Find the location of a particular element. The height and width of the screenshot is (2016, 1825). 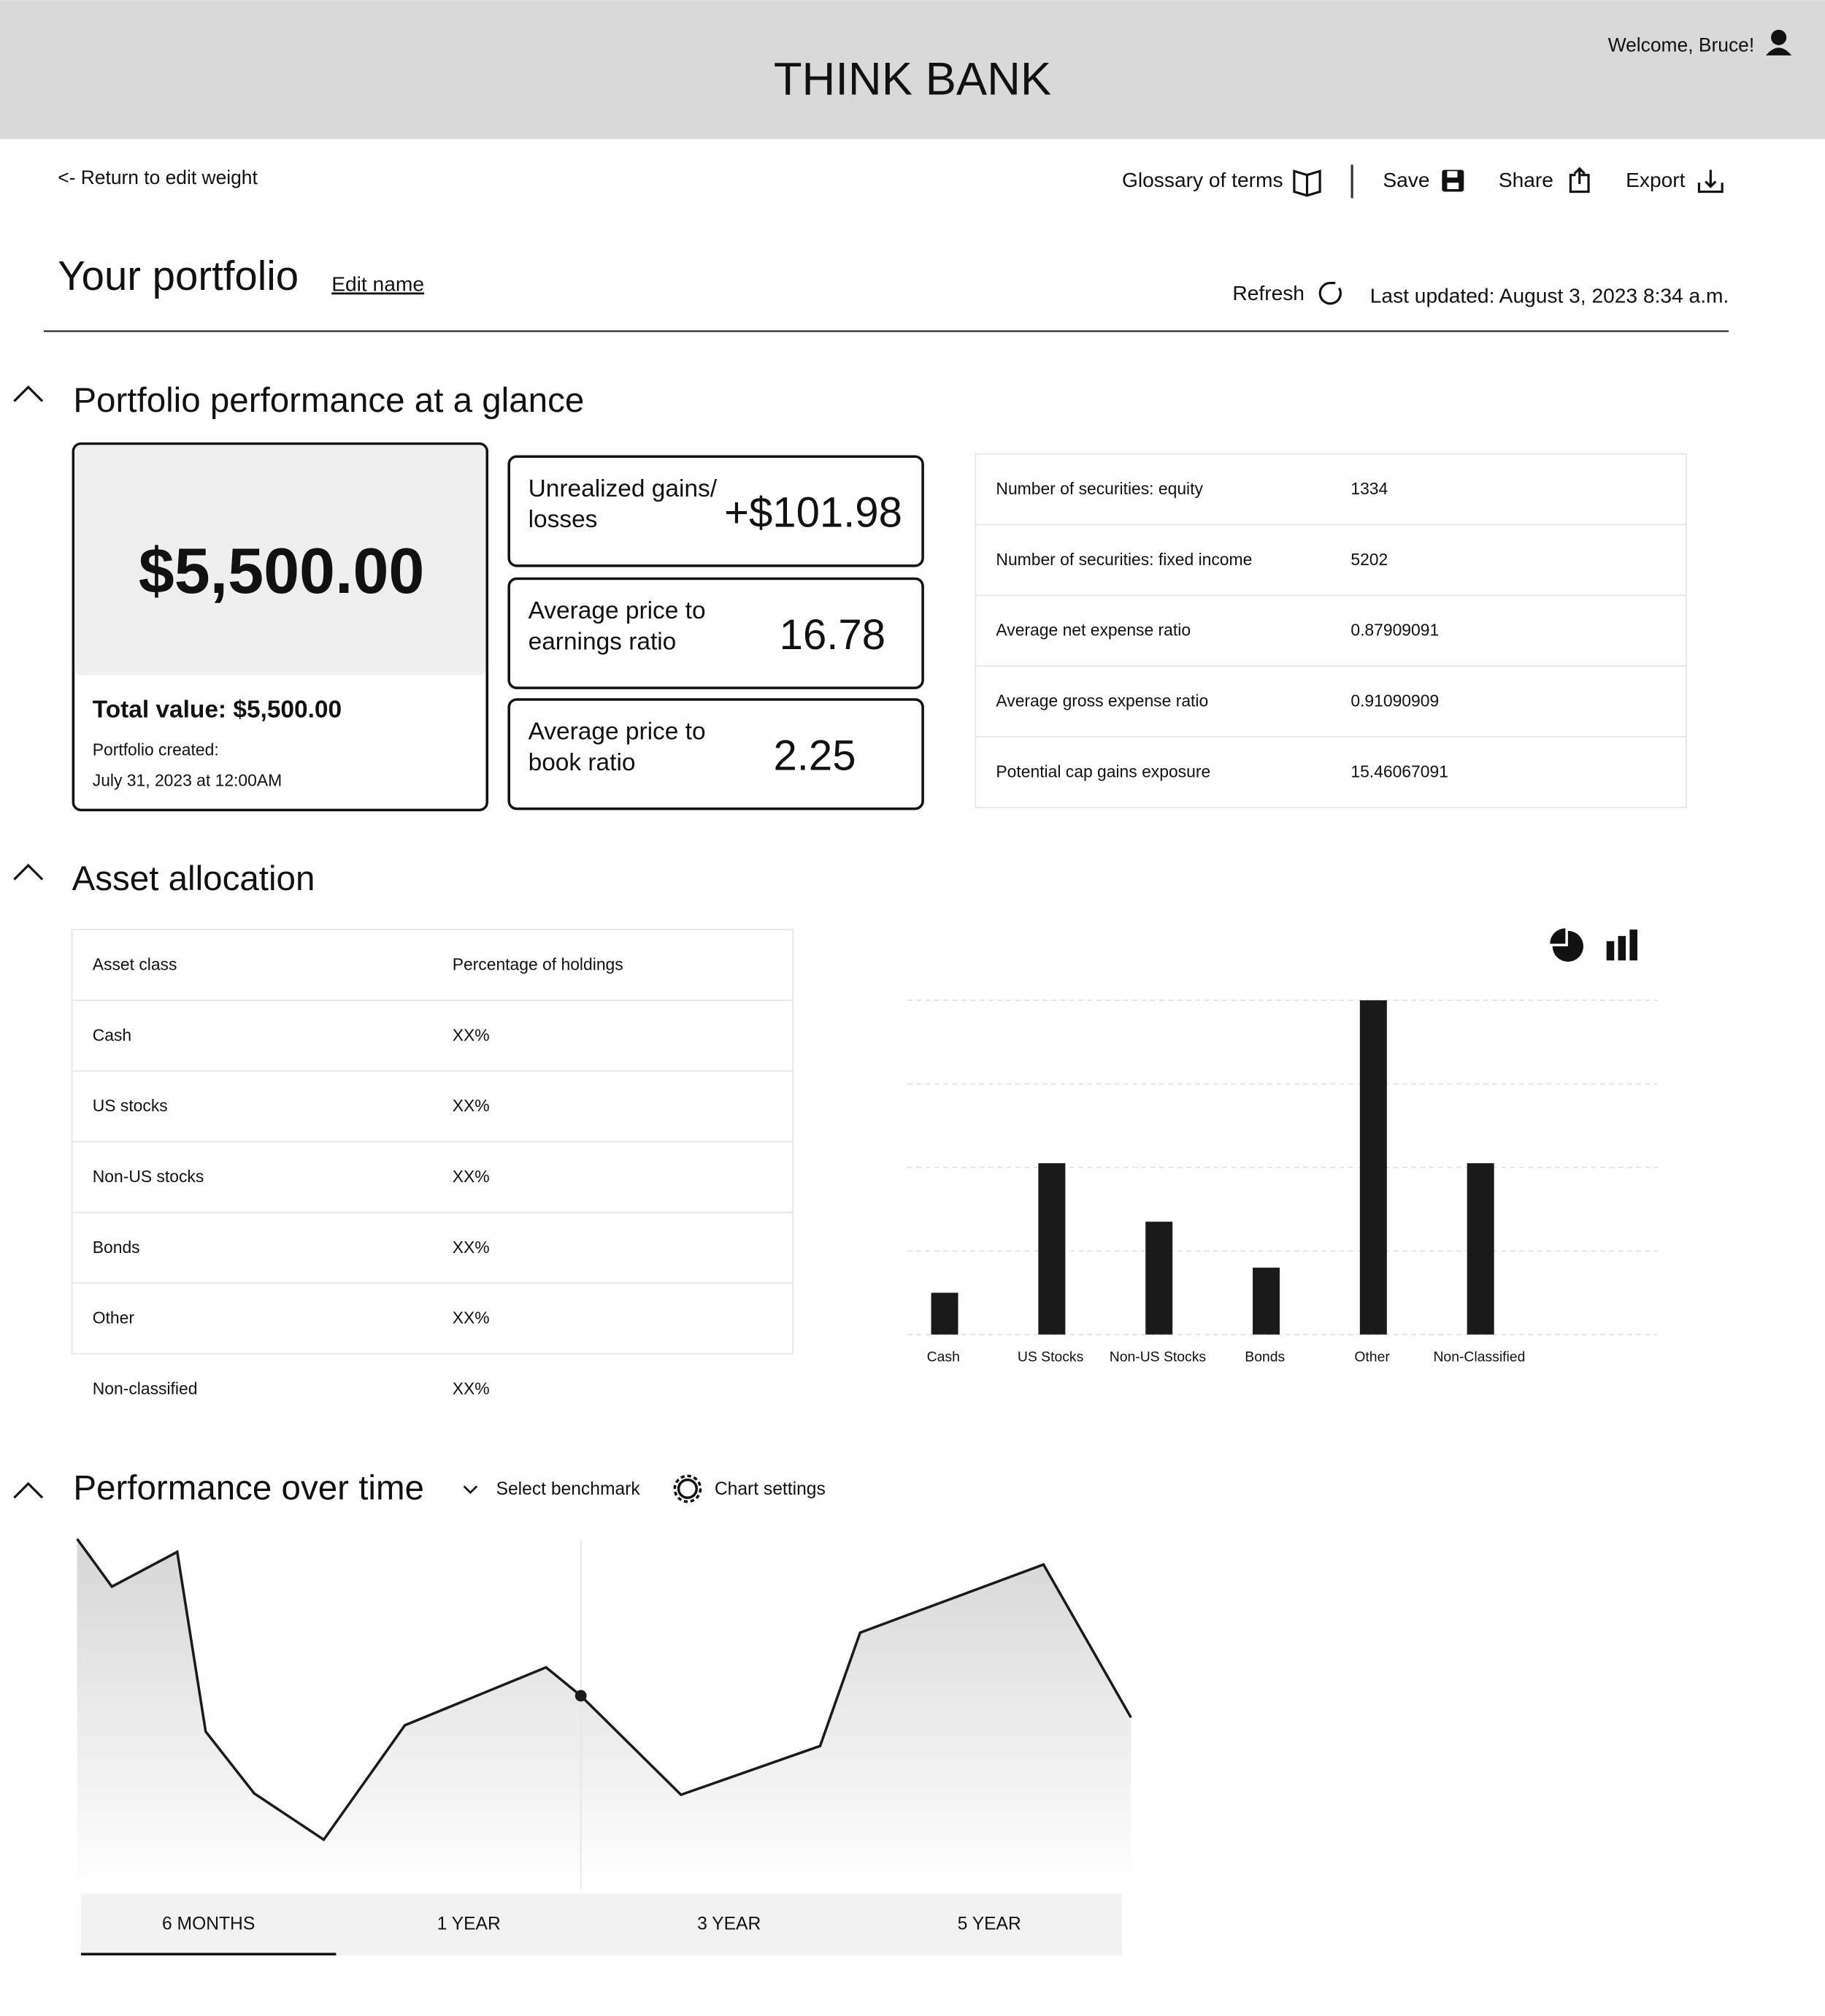

table-cell: Non-classified is located at coordinates (145, 1388).